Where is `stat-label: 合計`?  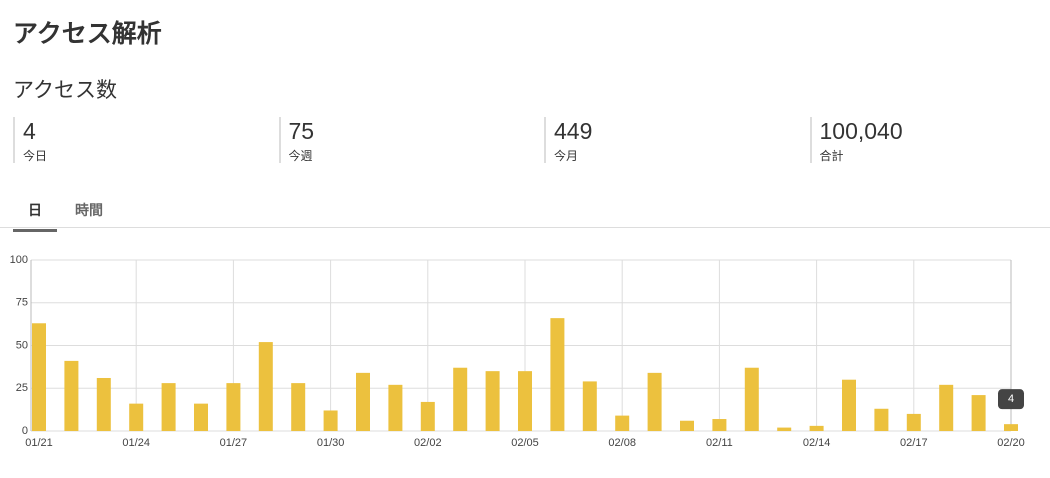
stat-label: 合計 is located at coordinates (831, 156).